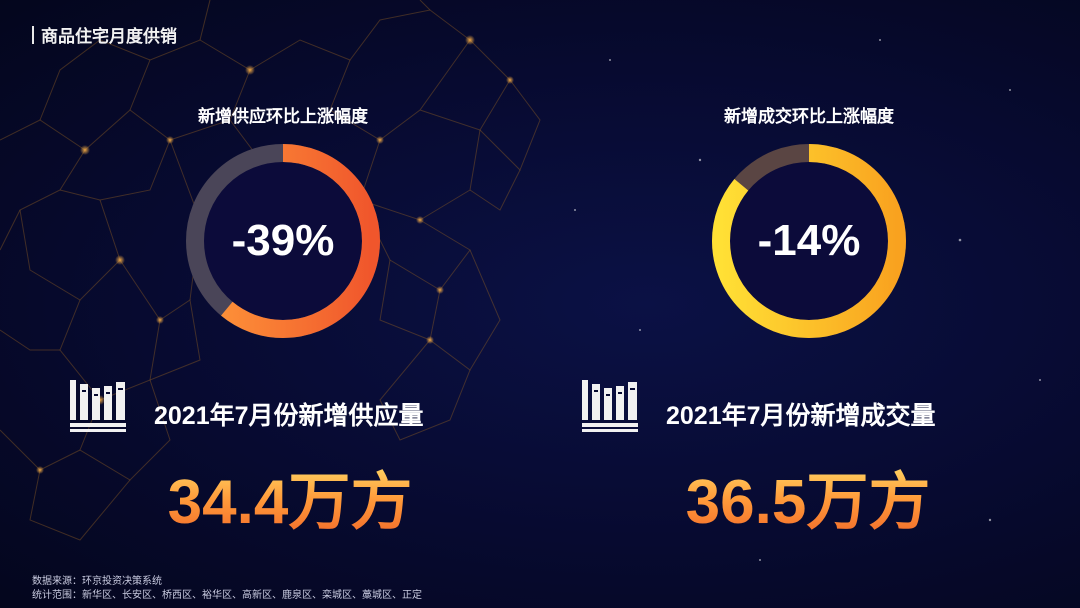 Image resolution: width=1080 pixels, height=608 pixels. What do you see at coordinates (33, 34) in the screenshot?
I see `title-accent-bar` at bounding box center [33, 34].